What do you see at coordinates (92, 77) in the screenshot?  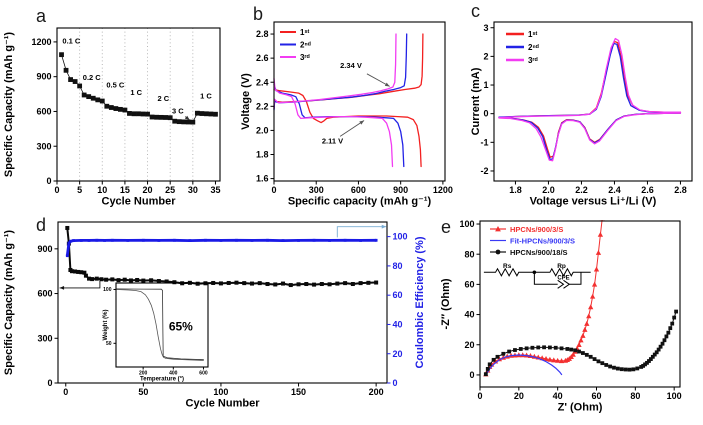 I see `svg-text: 0.2 C` at bounding box center [92, 77].